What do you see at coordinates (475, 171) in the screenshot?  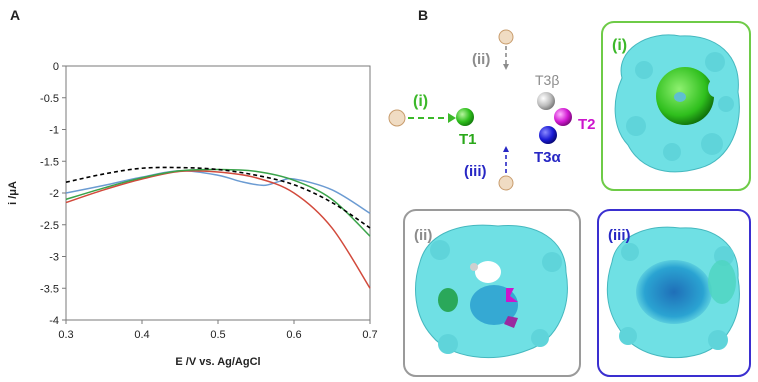 I see `pathway-iii-label: (iii)` at bounding box center [475, 171].